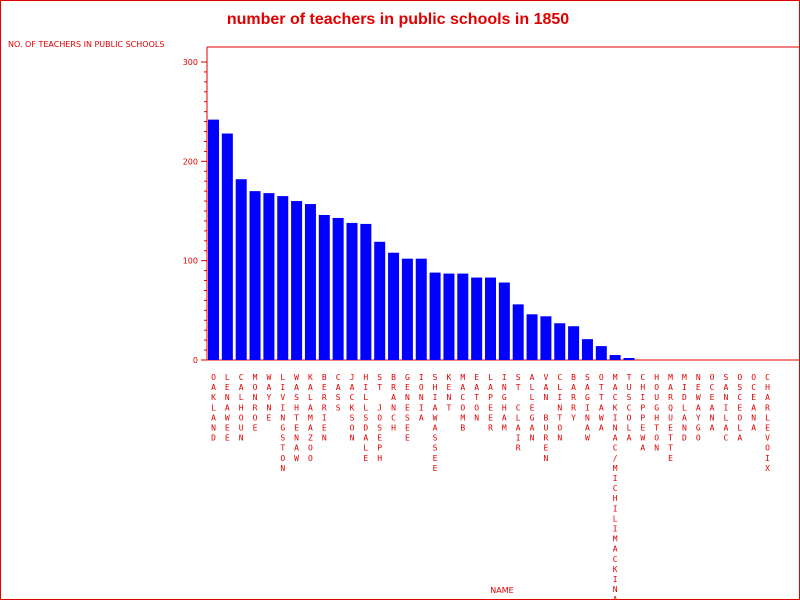  I want to click on x-axis-label: NAME, so click(501, 590).